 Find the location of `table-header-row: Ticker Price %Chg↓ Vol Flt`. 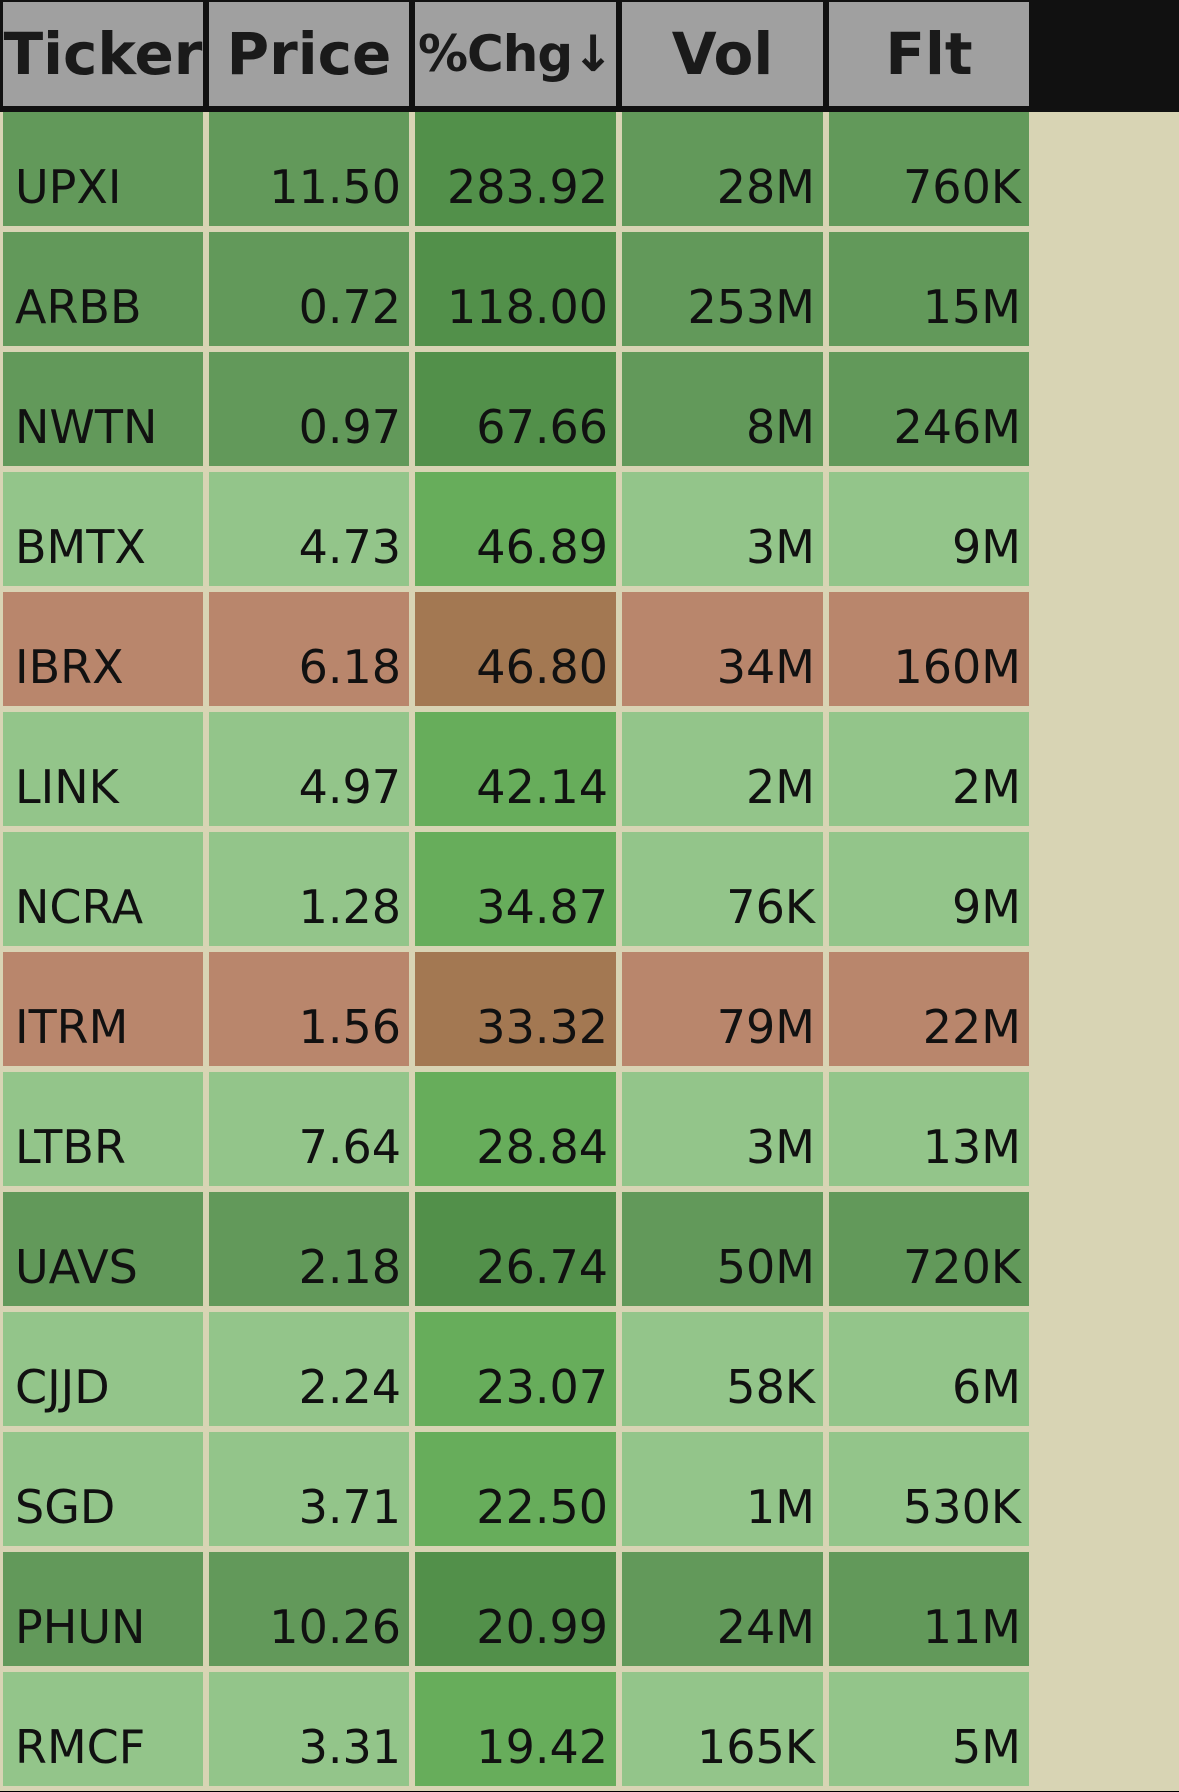

table-header-row: Ticker Price %Chg↓ Vol Flt is located at coordinates (589, 56).